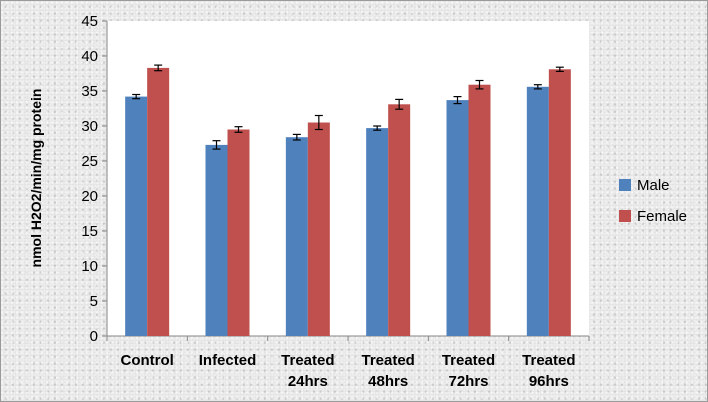 Image resolution: width=708 pixels, height=402 pixels. What do you see at coordinates (147, 360) in the screenshot?
I see `x-tick-label: Control` at bounding box center [147, 360].